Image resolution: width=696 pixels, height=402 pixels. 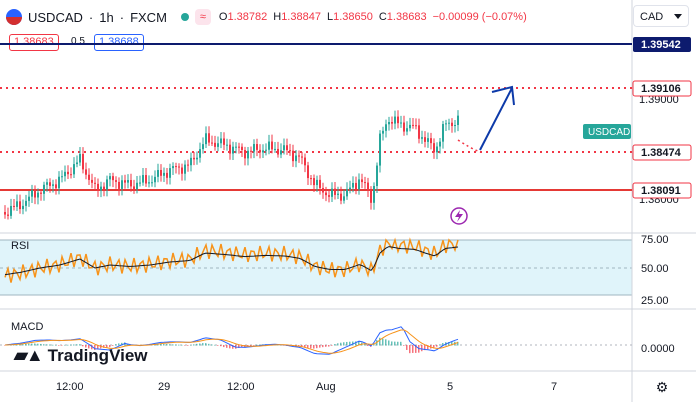 I want to click on rsi-tick-25: 25.00, so click(x=655, y=301).